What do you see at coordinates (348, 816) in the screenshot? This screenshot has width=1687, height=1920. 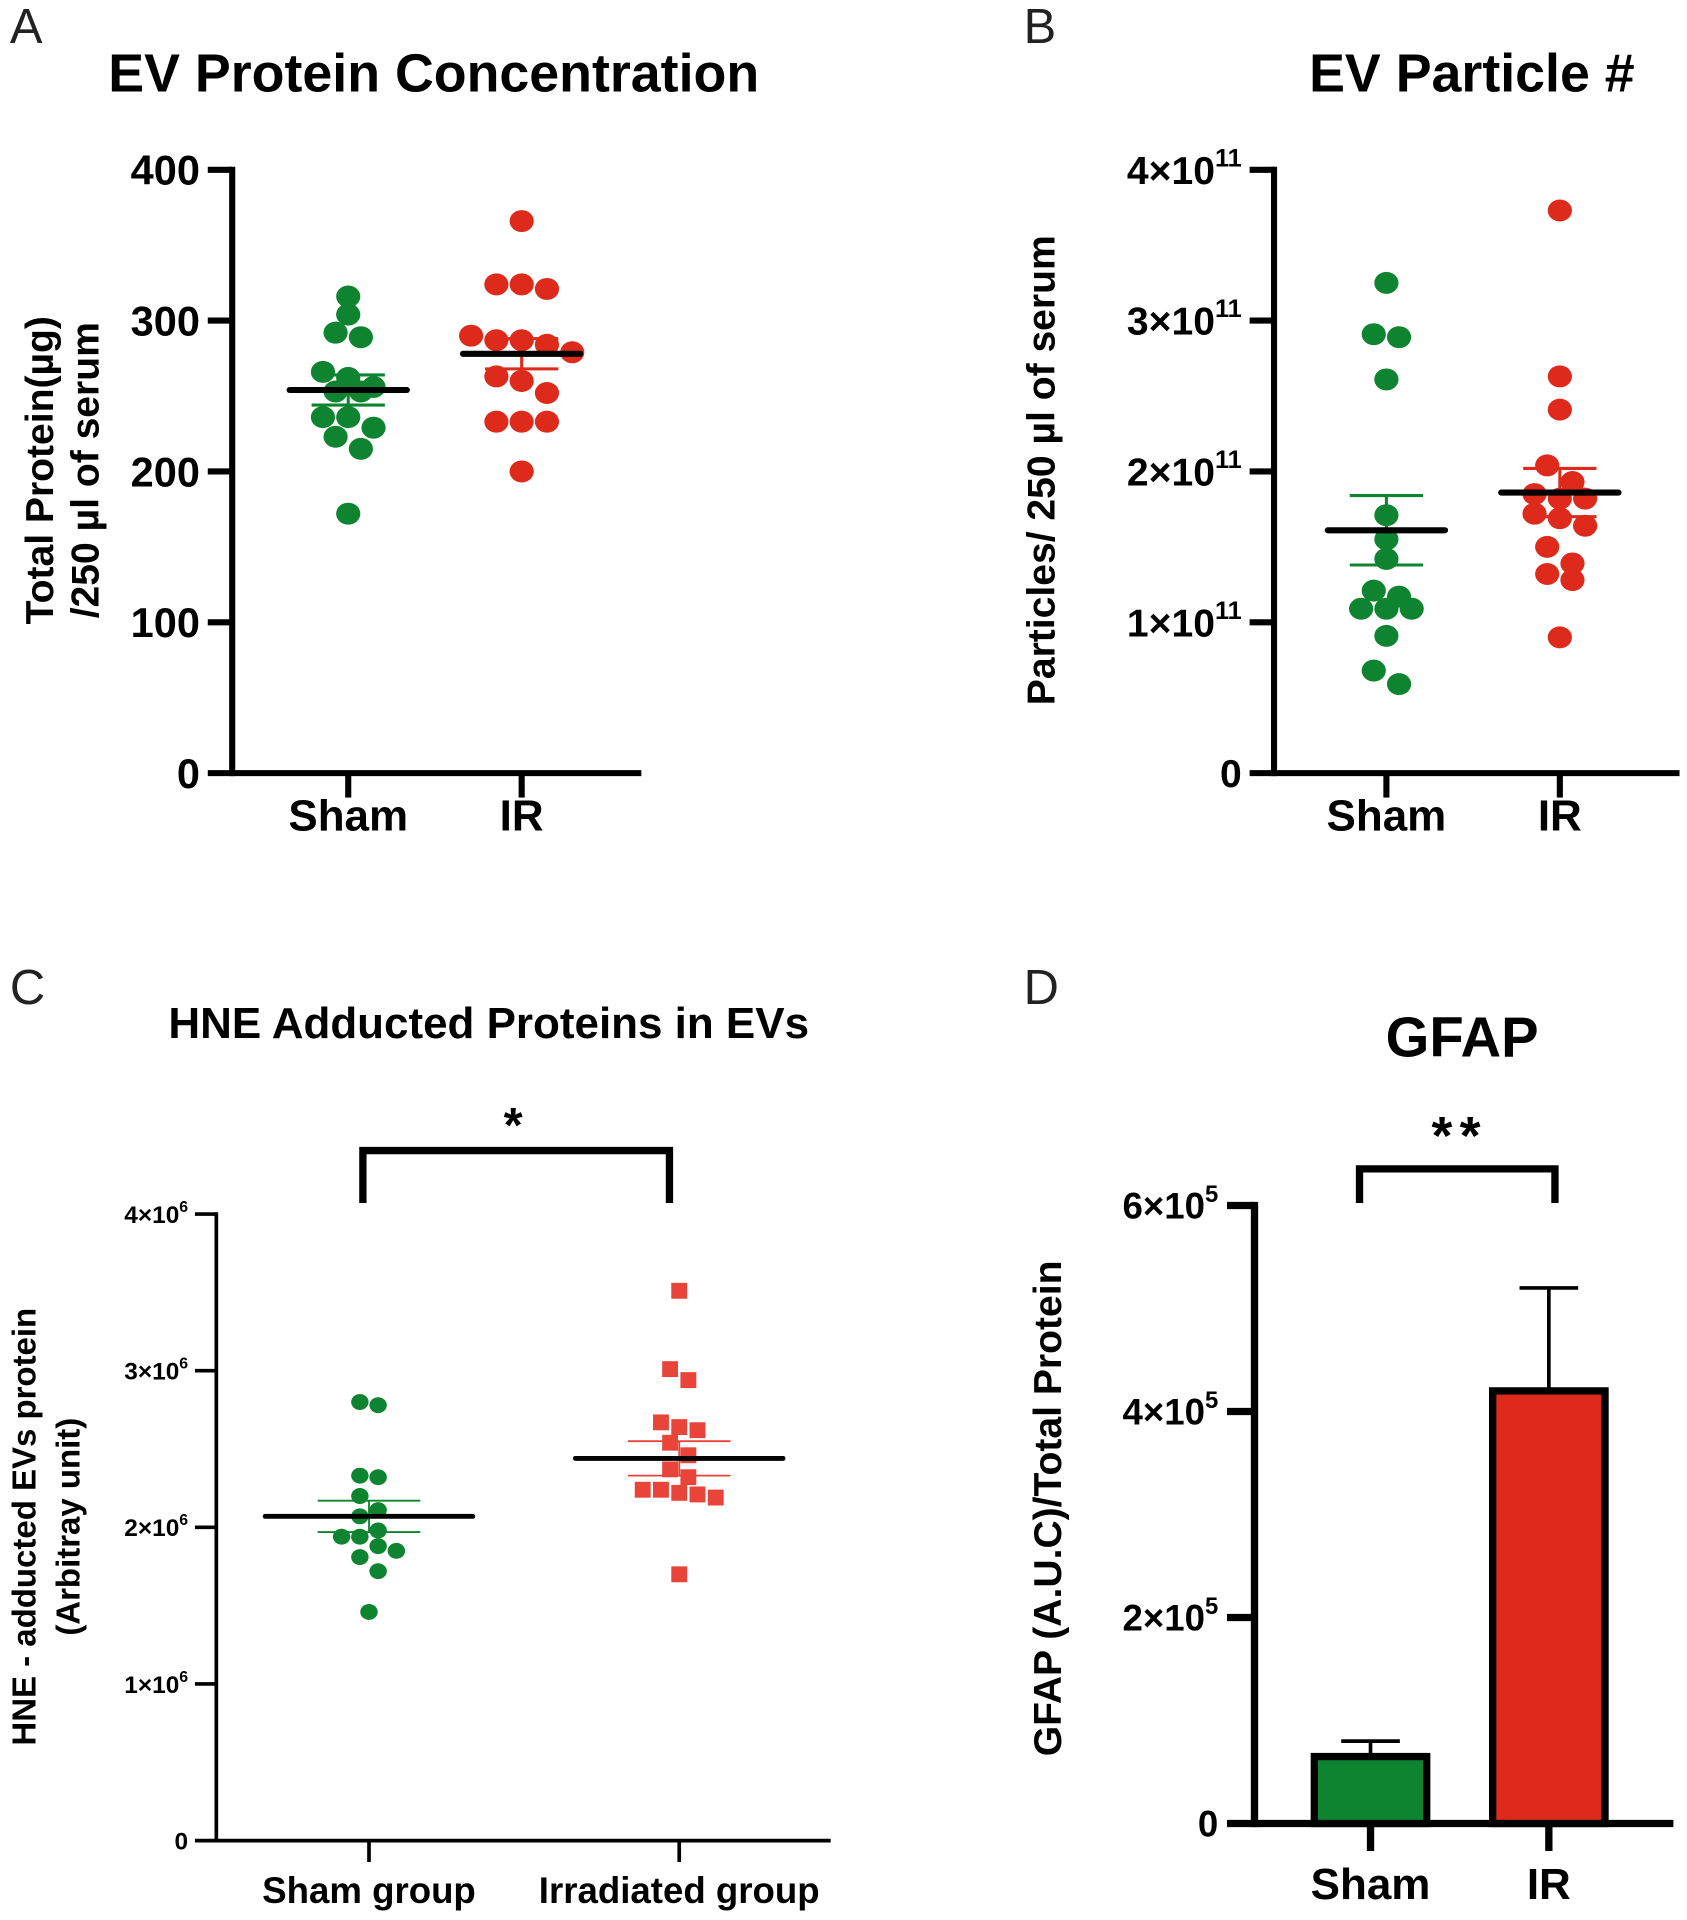 I see `x-tick-label: Sham` at bounding box center [348, 816].